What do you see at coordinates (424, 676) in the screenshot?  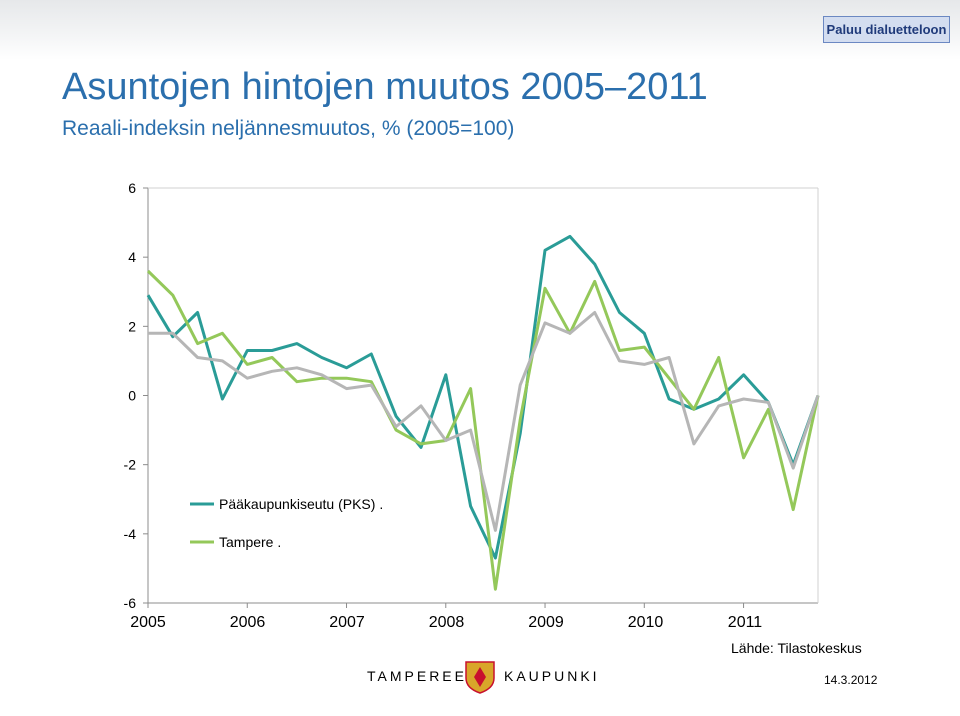 I see `logo-text-left: TAMPEREEN` at bounding box center [424, 676].